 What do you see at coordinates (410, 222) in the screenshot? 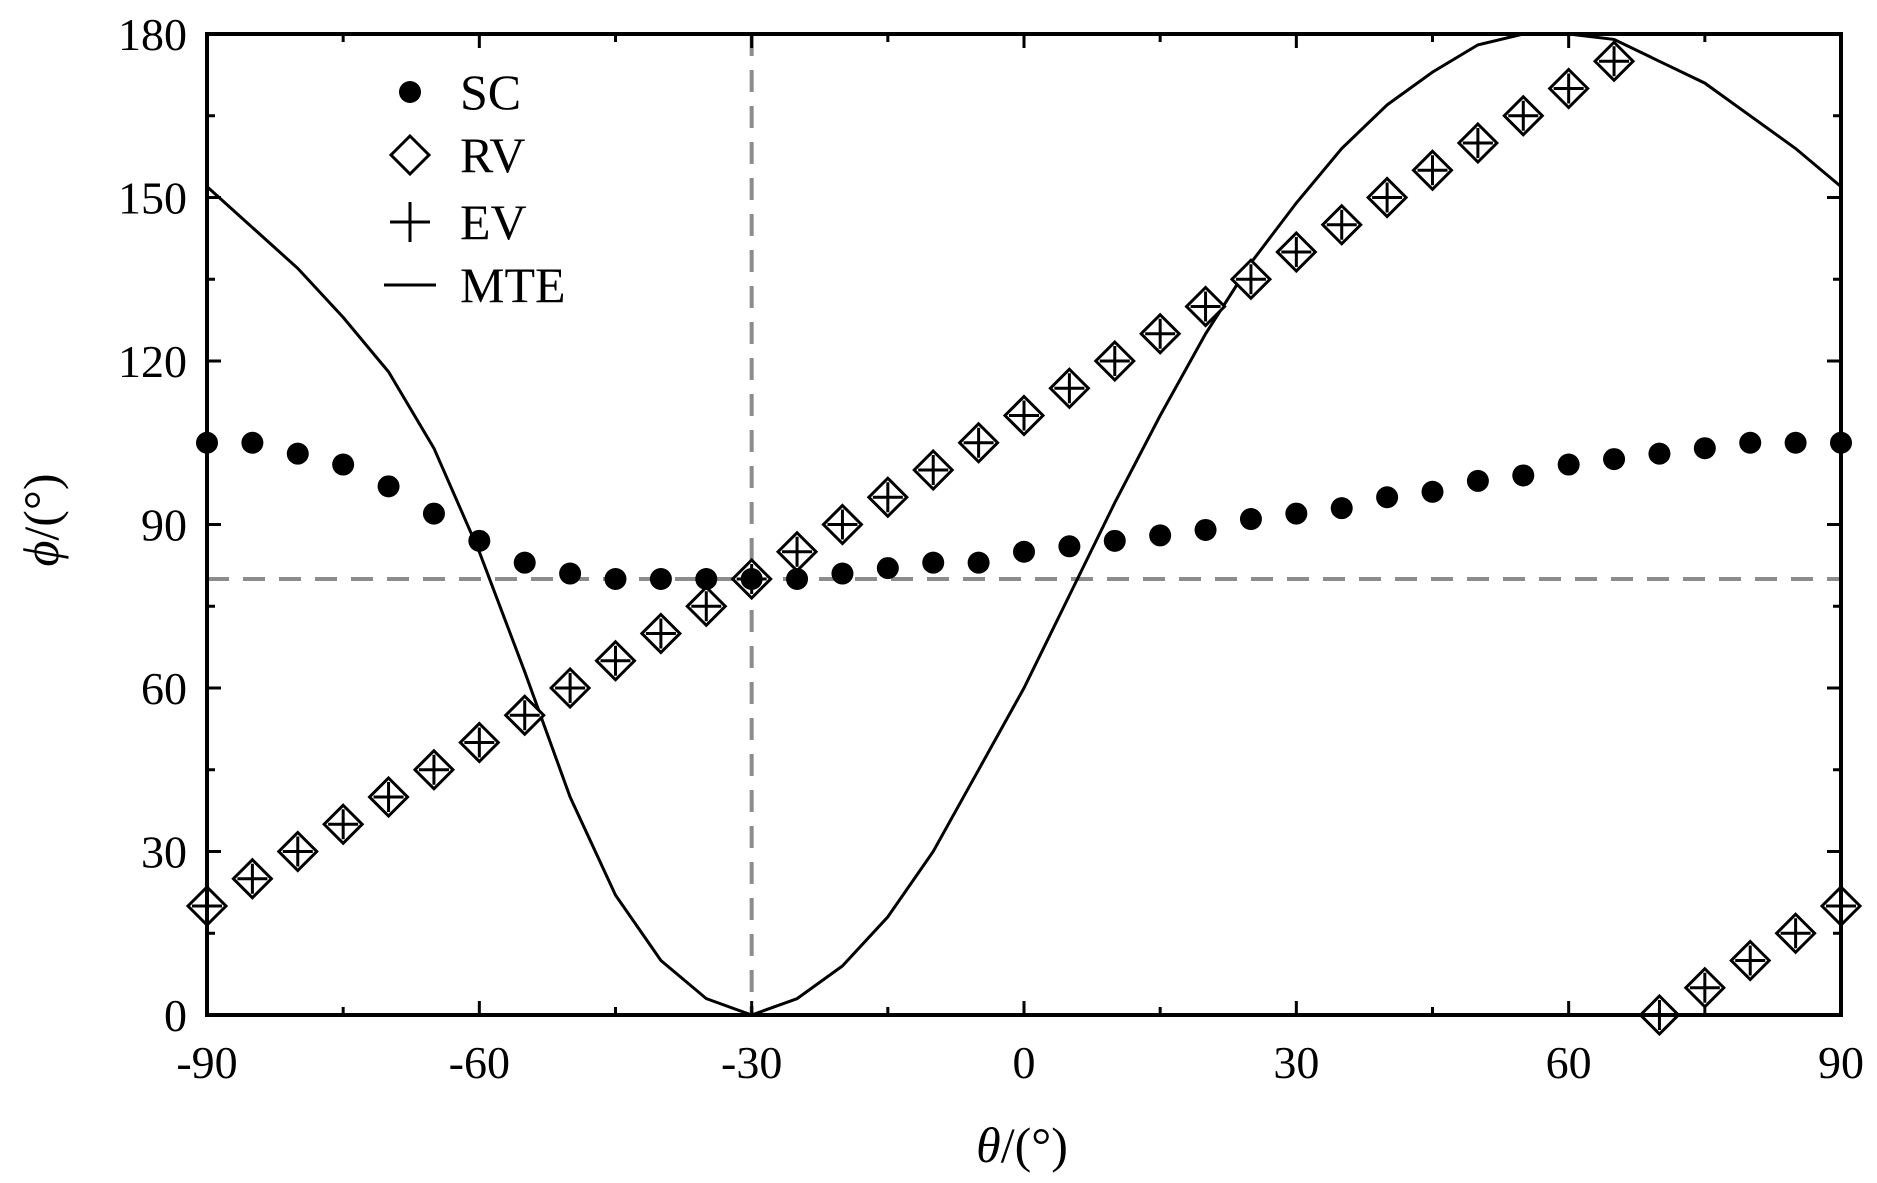
I see `legend-ev-symbol` at bounding box center [410, 222].